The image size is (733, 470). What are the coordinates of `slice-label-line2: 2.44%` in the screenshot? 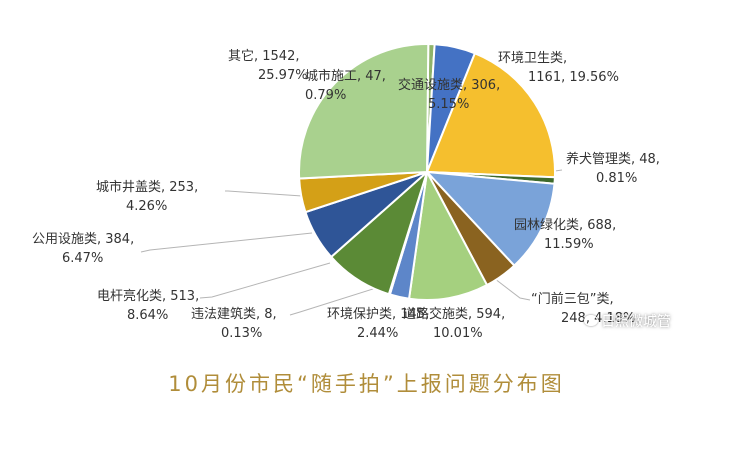 It's located at (377, 333).